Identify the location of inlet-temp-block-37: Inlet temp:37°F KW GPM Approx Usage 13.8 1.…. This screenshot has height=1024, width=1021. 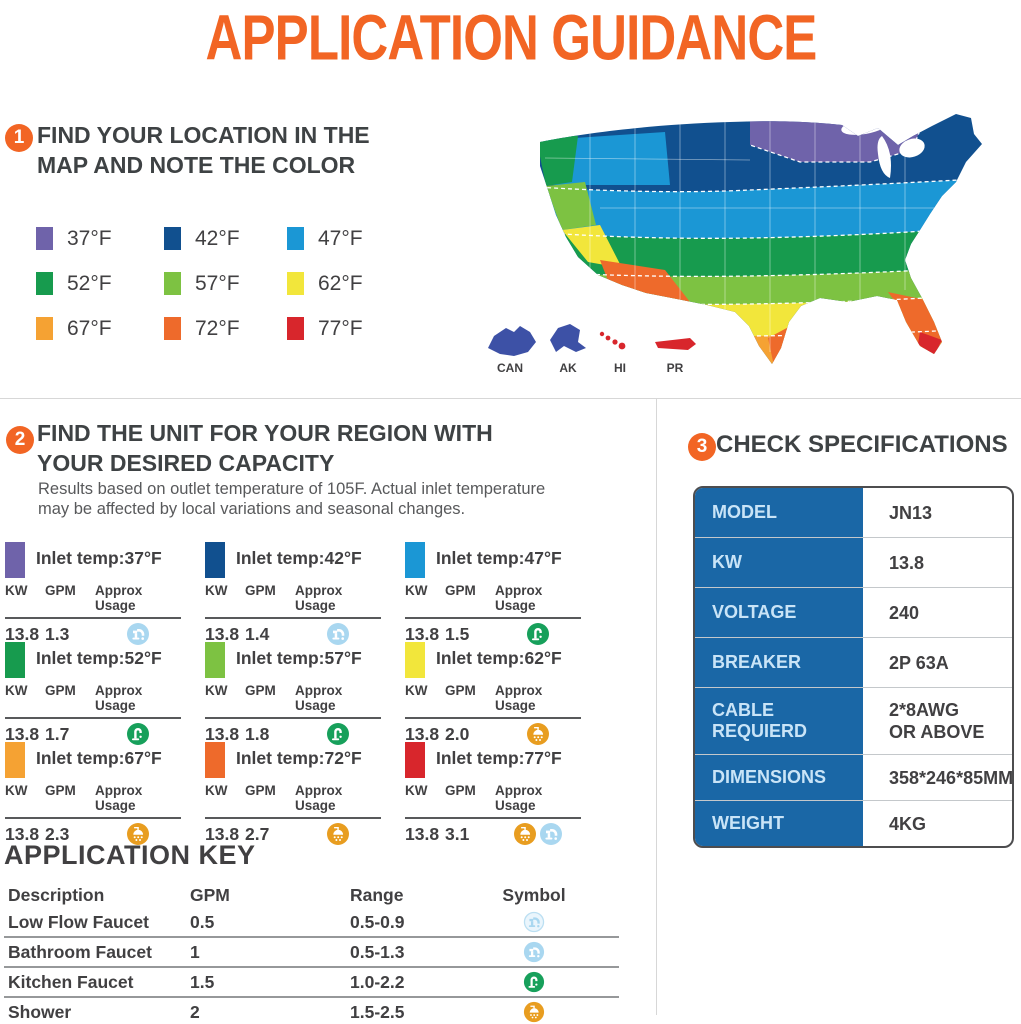
(99, 592).